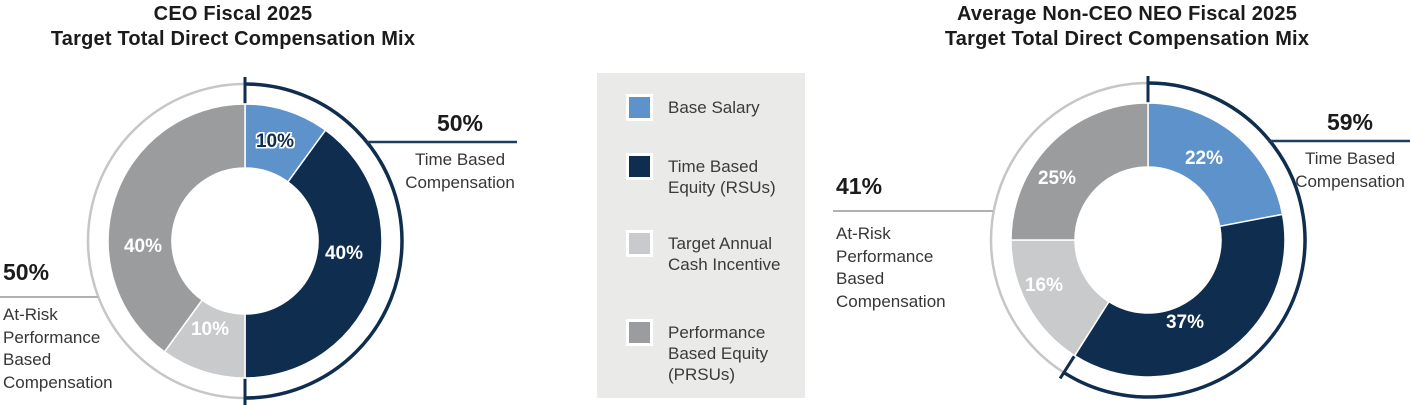  Describe the element at coordinates (1044, 285) in the screenshot. I see `segment-value-label: 16%` at that location.